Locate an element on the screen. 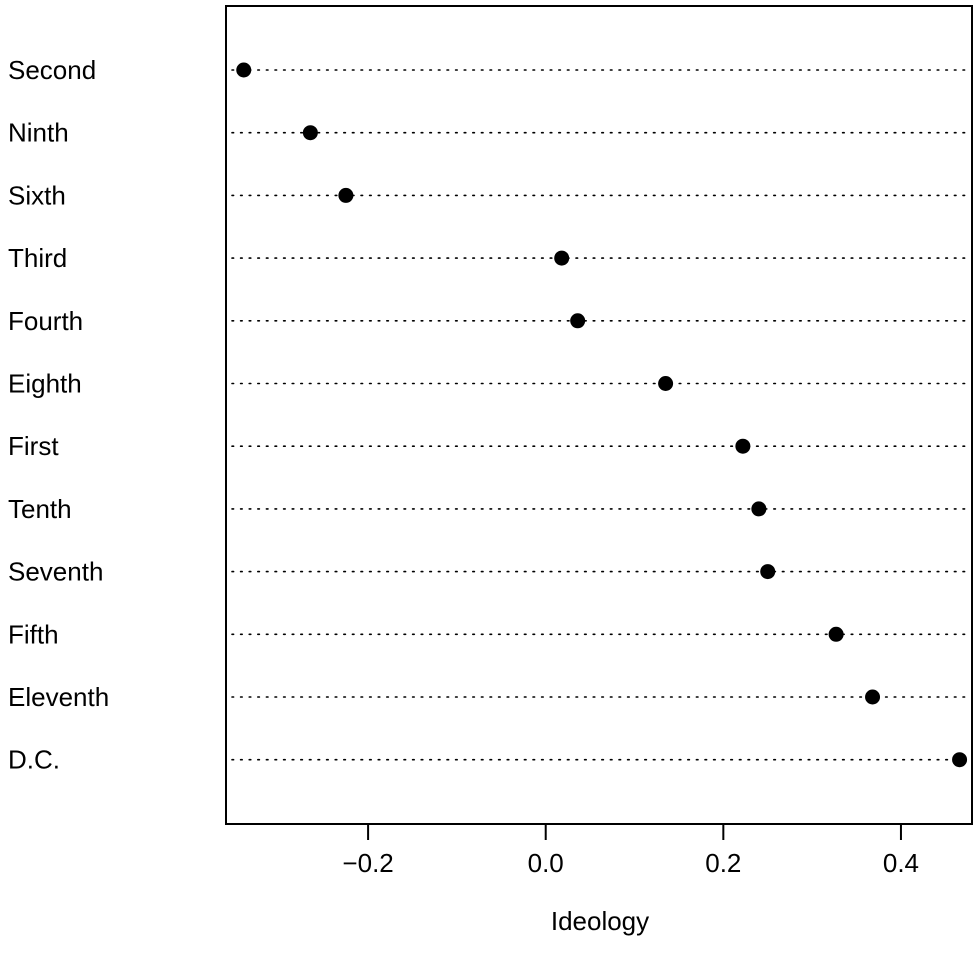 This screenshot has width=978, height=963. category-label: Eleventh is located at coordinates (58, 697).